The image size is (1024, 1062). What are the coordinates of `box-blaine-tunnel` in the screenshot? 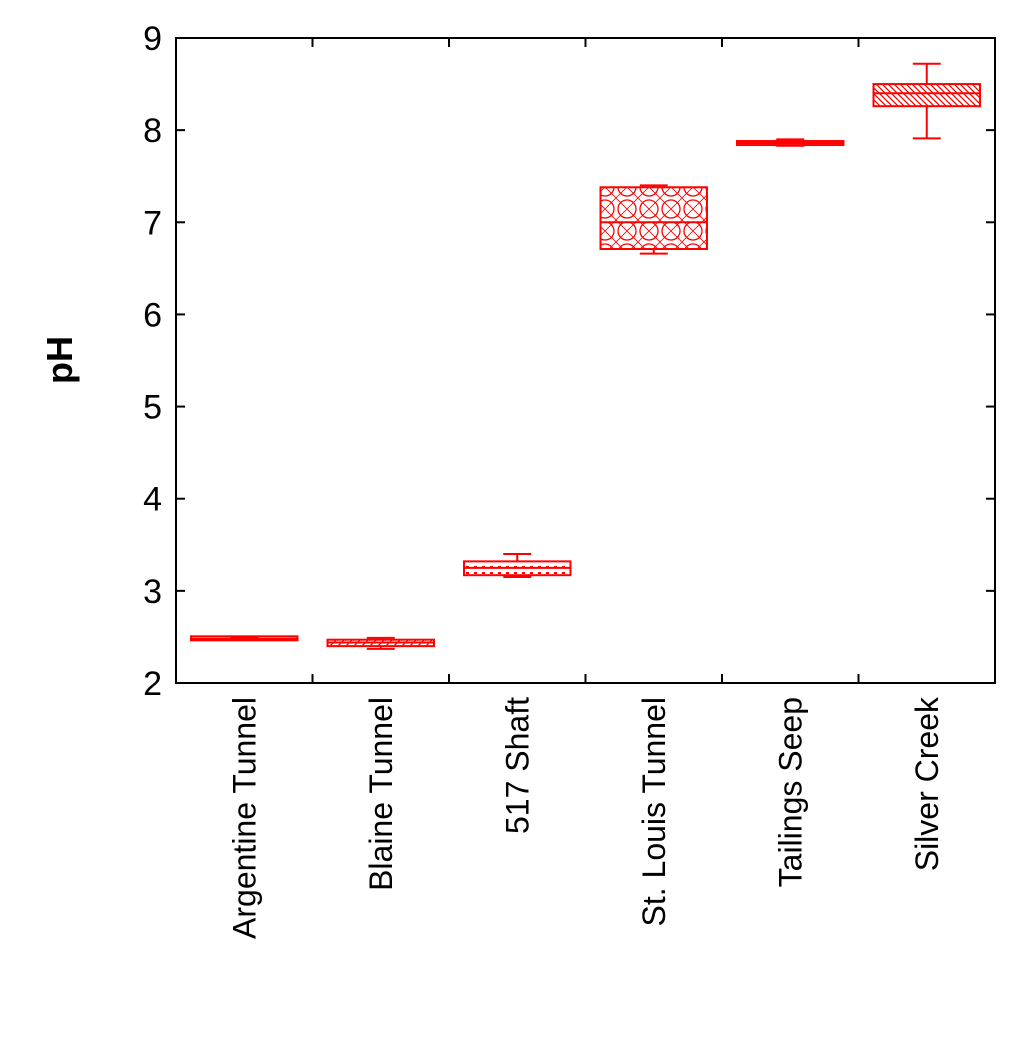 It's located at (380, 643).